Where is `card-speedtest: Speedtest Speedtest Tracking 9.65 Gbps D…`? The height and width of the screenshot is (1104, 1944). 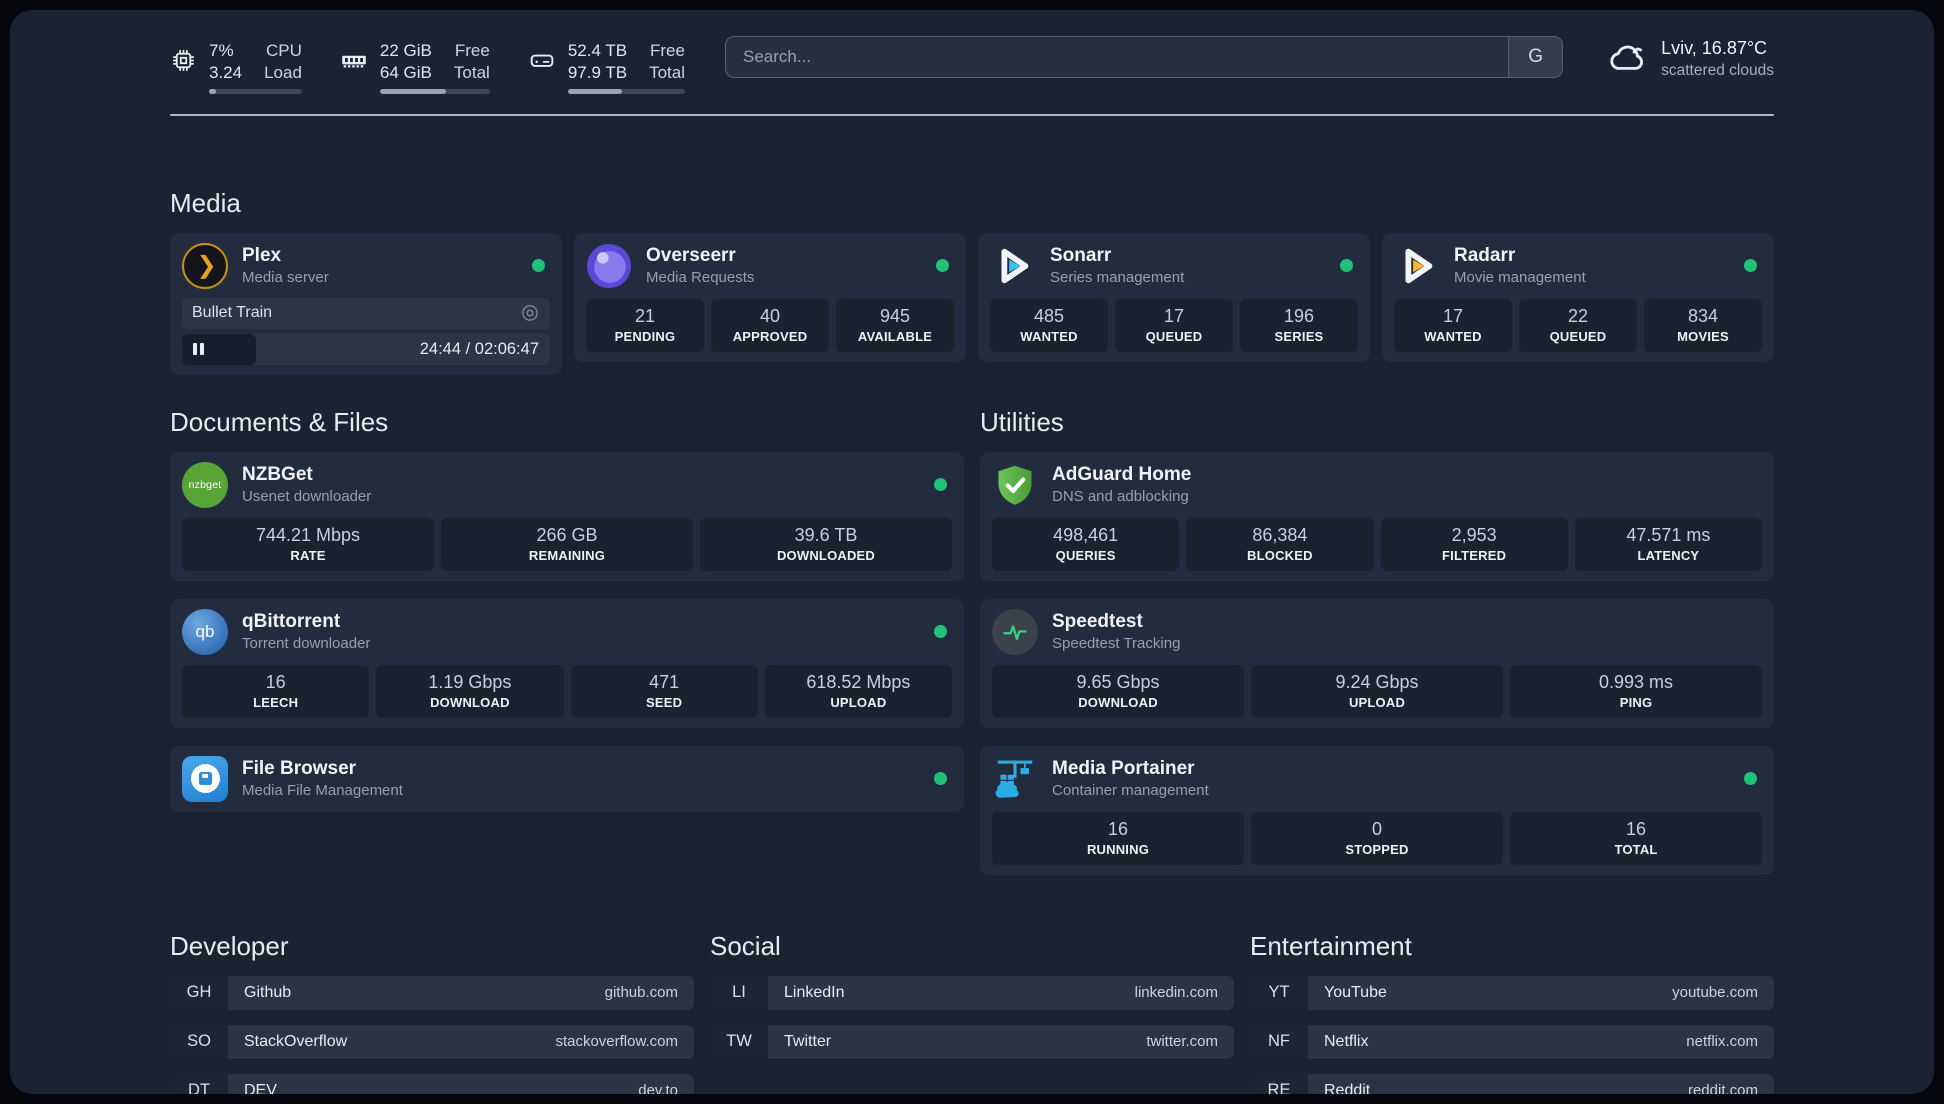 card-speedtest: Speedtest Speedtest Tracking 9.65 Gbps D… is located at coordinates (1377, 663).